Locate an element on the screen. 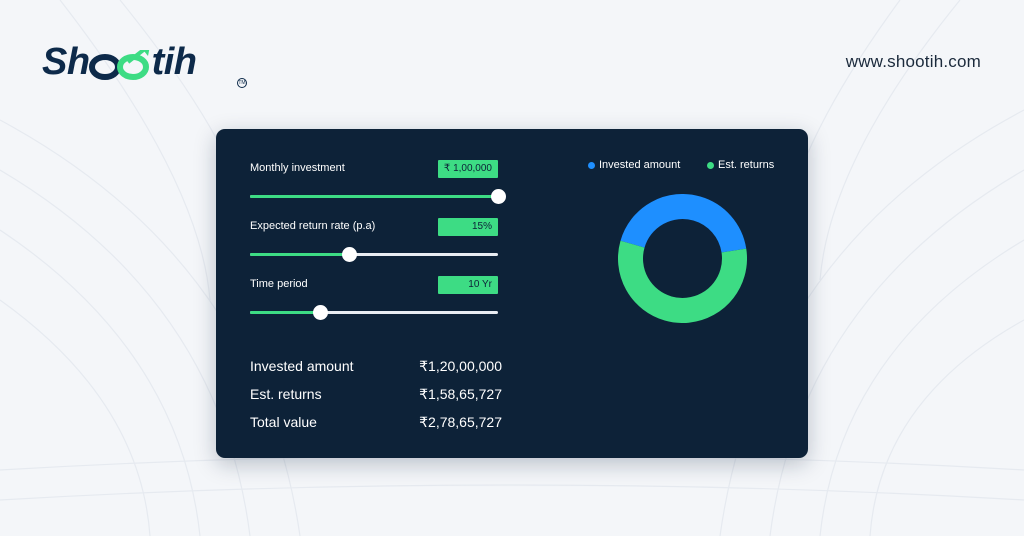  time-period-value: 10 Yr is located at coordinates (468, 285).